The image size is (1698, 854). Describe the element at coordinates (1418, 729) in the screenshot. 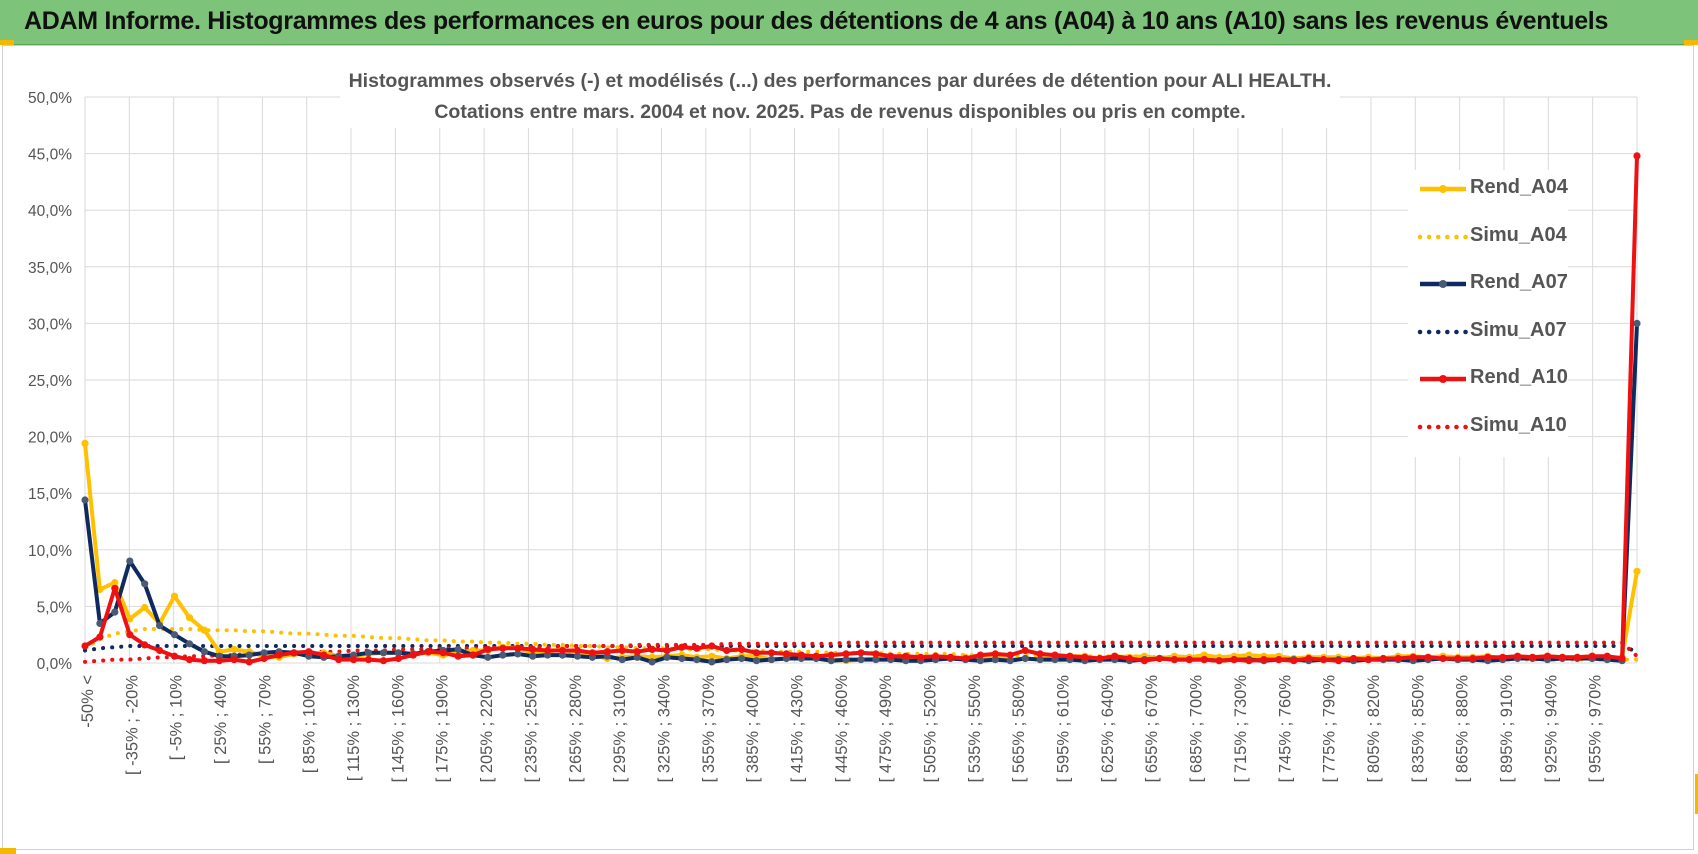

I see `x-tick-label: [ 835% ; 850%` at that location.